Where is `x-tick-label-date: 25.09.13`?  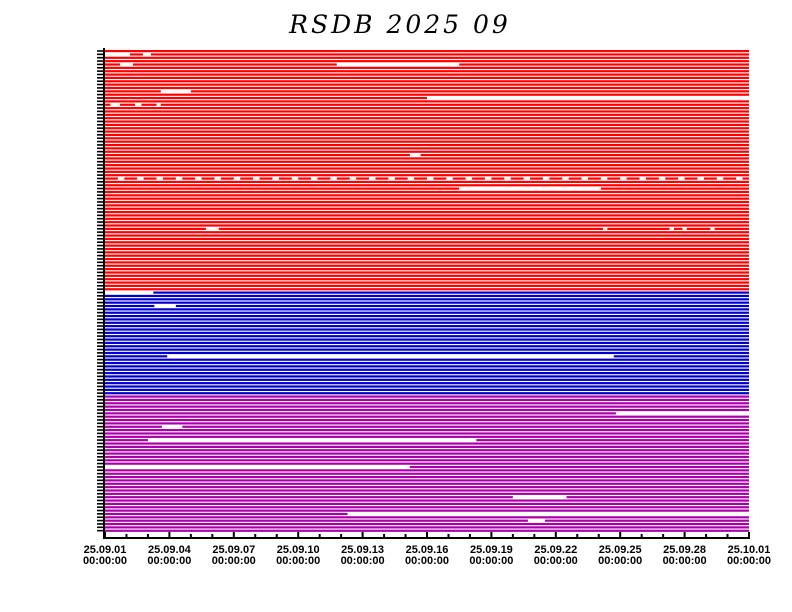
x-tick-label-date: 25.09.13 is located at coordinates (362, 550).